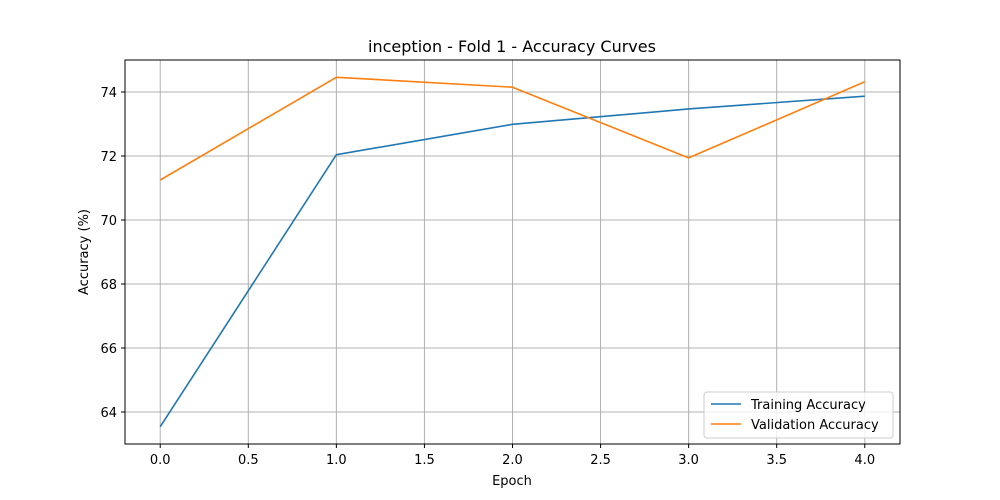 The image size is (1000, 500). Describe the element at coordinates (600, 460) in the screenshot. I see `x-tick-label: 2.5` at that location.